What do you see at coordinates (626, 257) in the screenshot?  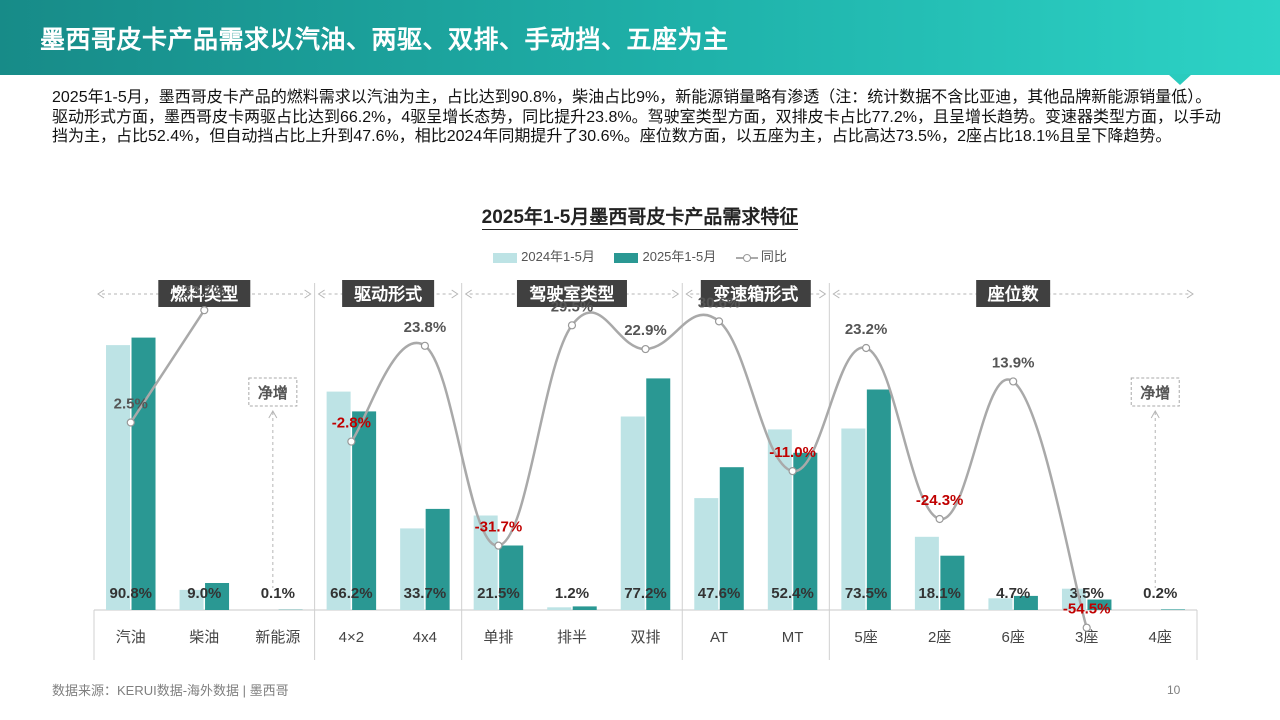 I see `legend-swatch-2025` at bounding box center [626, 257].